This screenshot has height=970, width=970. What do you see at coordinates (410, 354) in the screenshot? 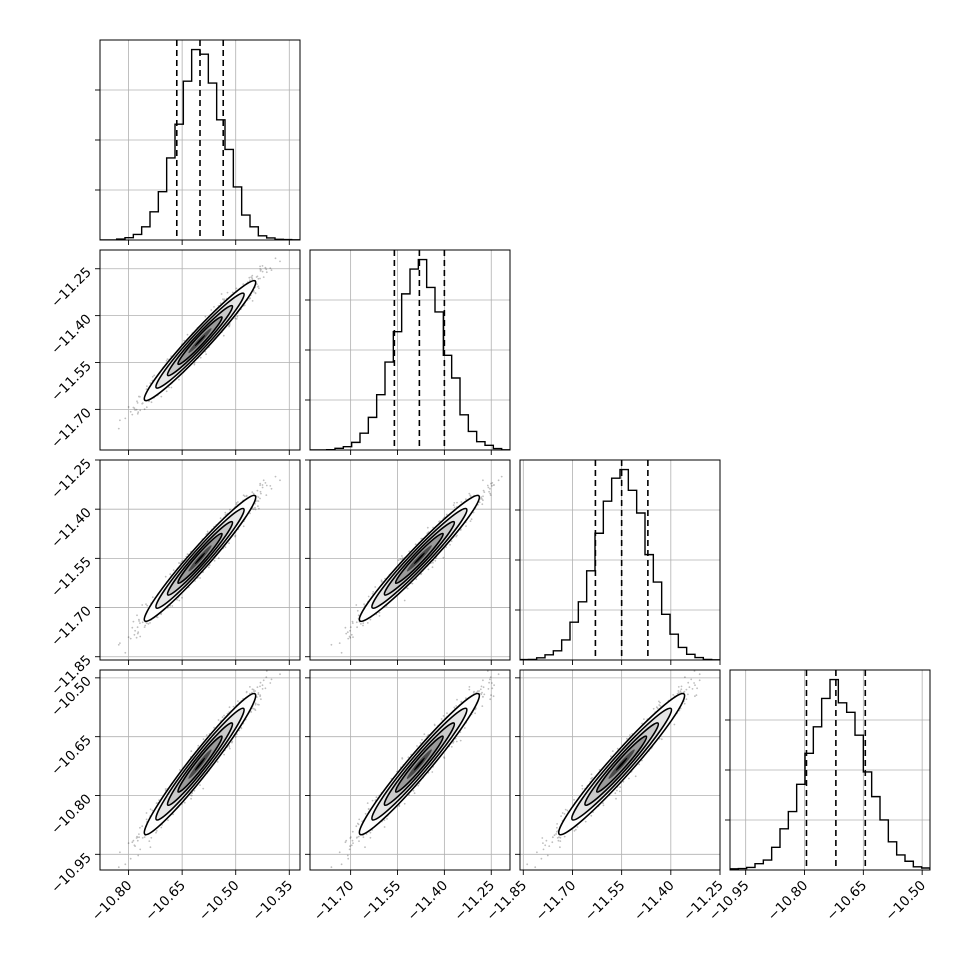
I see `histogram-step` at bounding box center [410, 354].